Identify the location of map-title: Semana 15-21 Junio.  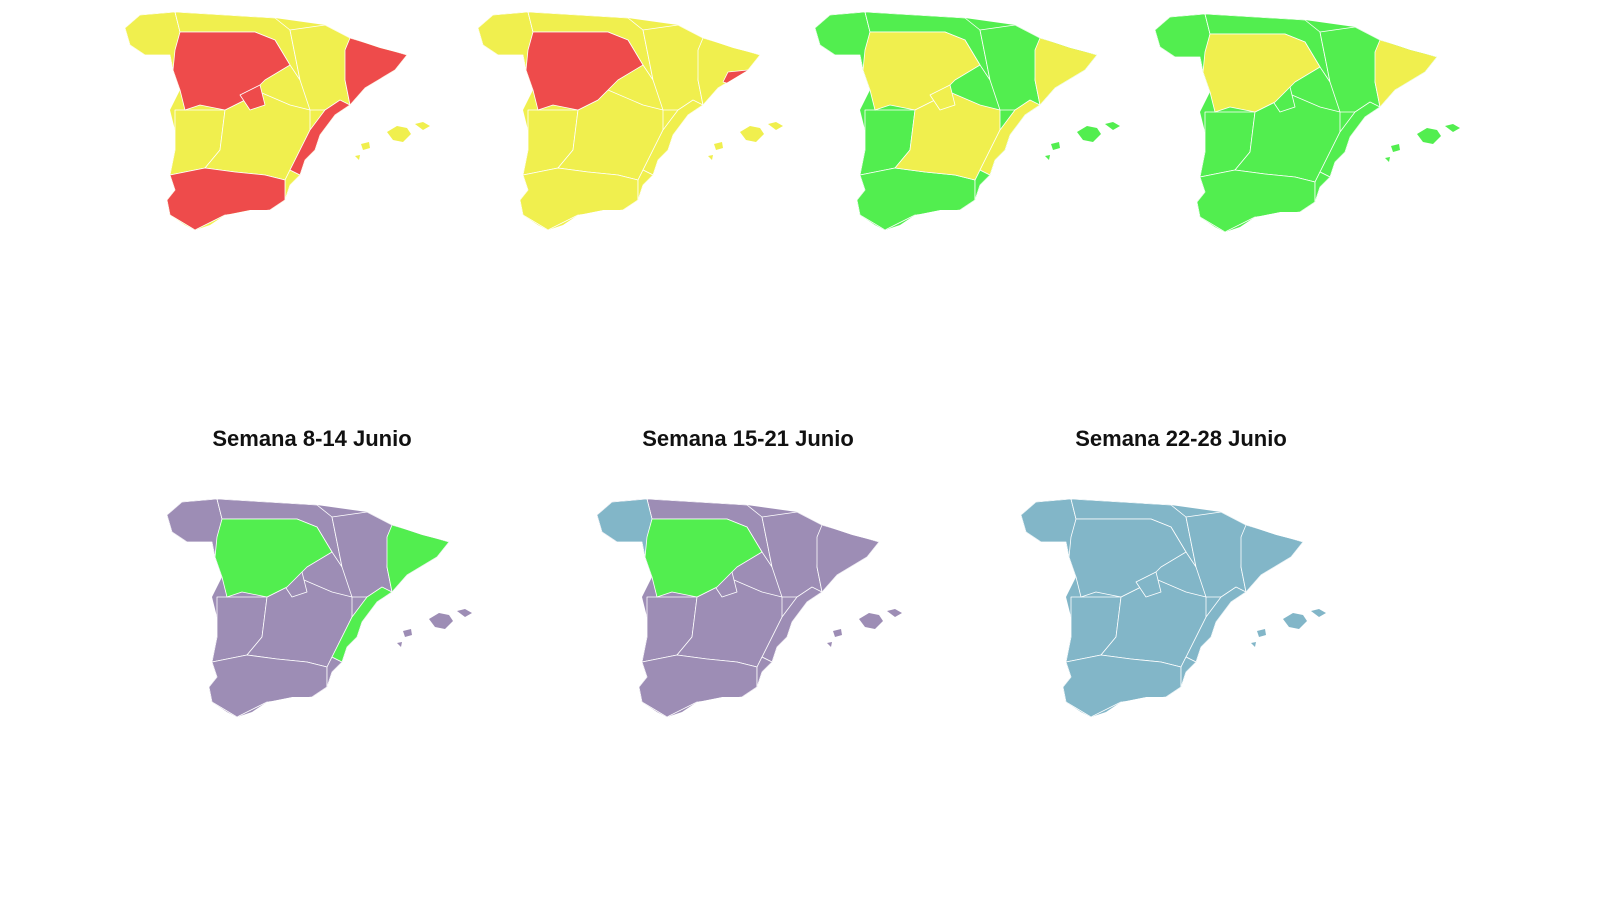
(748, 438).